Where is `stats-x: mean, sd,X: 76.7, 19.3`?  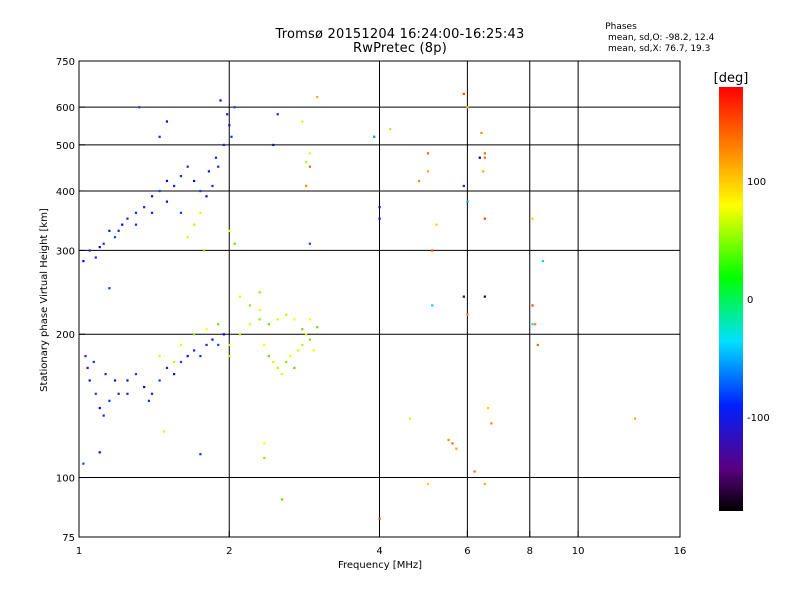
stats-x: mean, sd,X: 76.7, 19.3 is located at coordinates (659, 49).